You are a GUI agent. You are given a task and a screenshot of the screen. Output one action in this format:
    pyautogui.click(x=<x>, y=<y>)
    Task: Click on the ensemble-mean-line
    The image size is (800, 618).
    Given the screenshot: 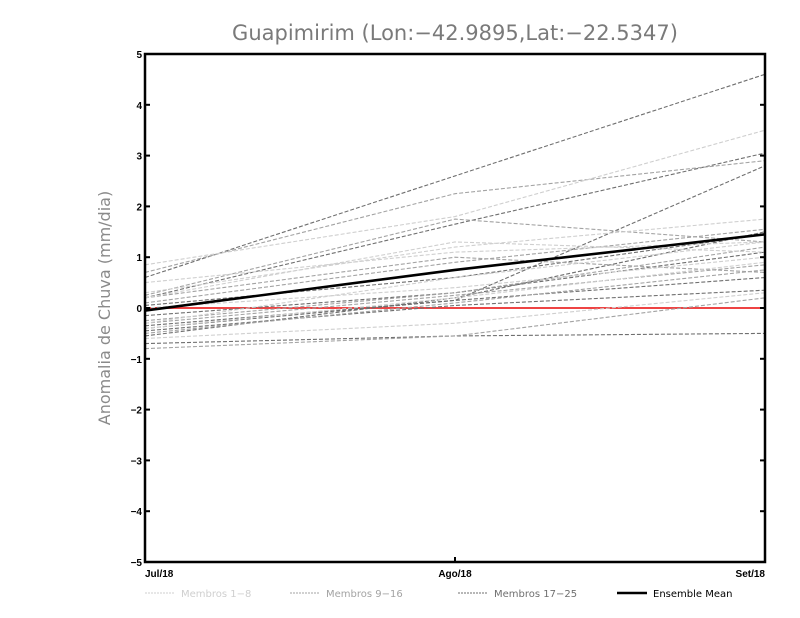 What is the action you would take?
    pyautogui.click(x=455, y=272)
    